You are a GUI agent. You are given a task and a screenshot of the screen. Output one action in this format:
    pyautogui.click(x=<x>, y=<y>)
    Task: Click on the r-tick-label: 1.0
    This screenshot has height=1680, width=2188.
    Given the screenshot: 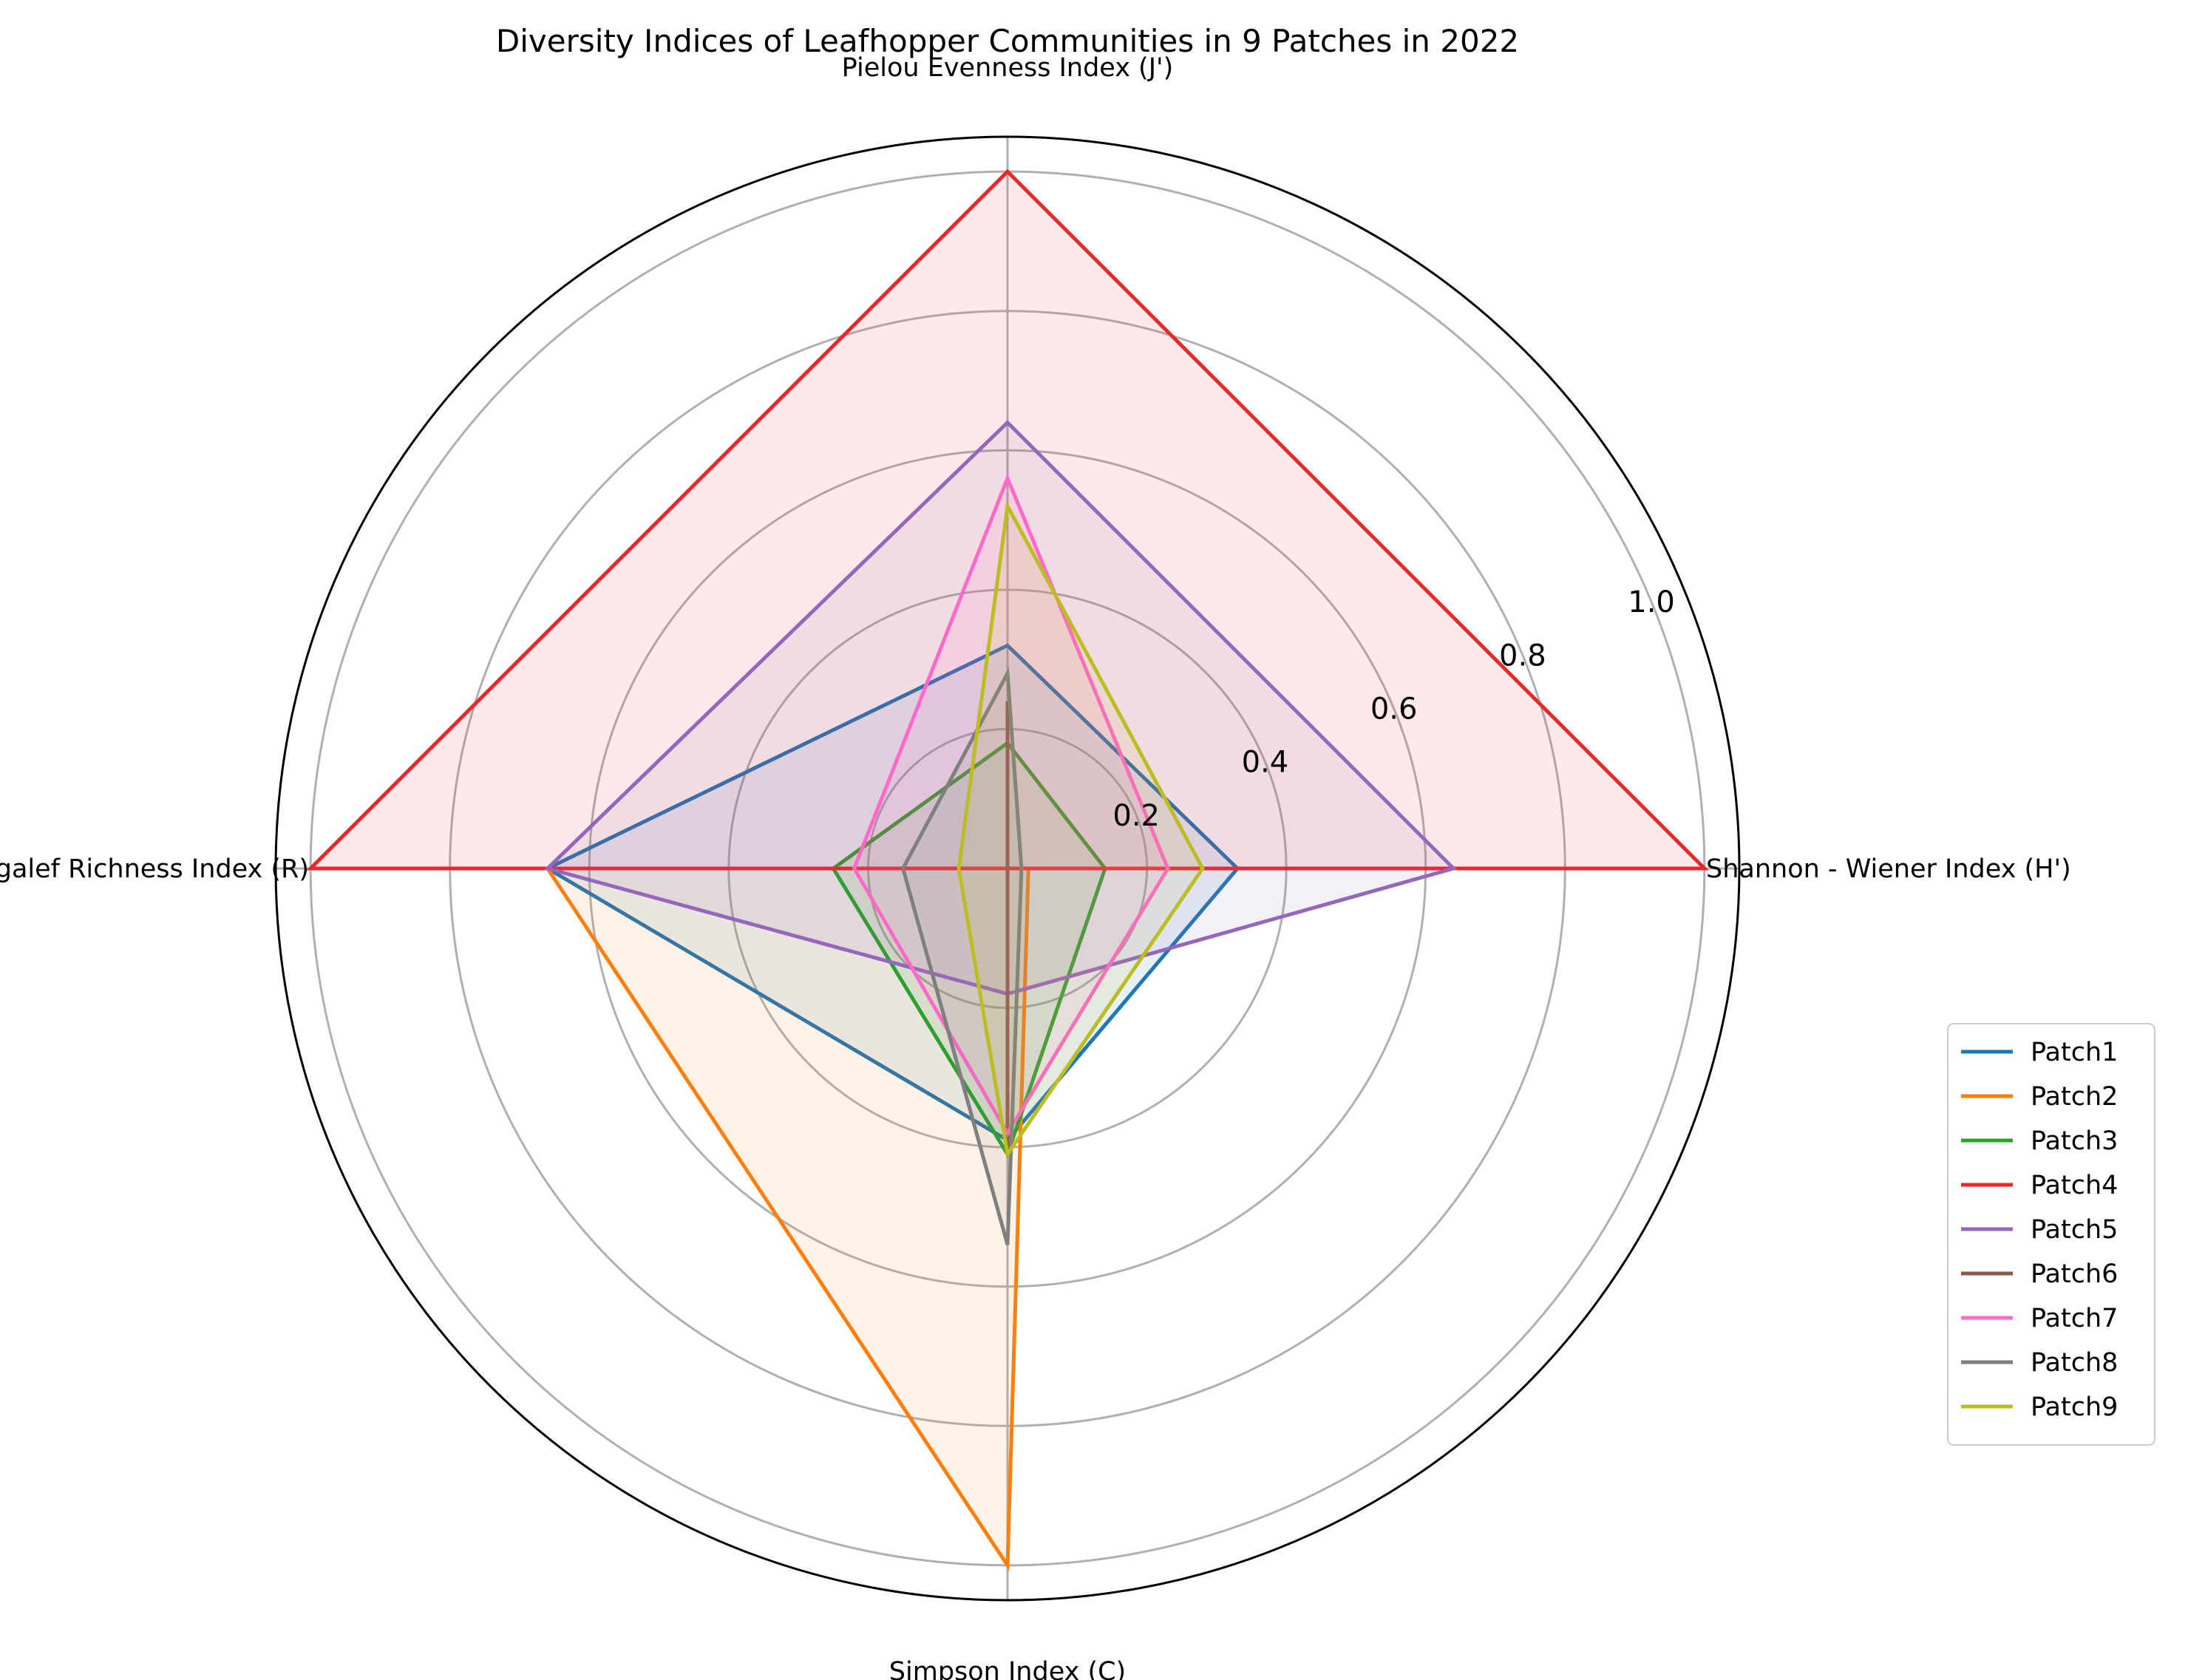 What is the action you would take?
    pyautogui.click(x=1651, y=602)
    